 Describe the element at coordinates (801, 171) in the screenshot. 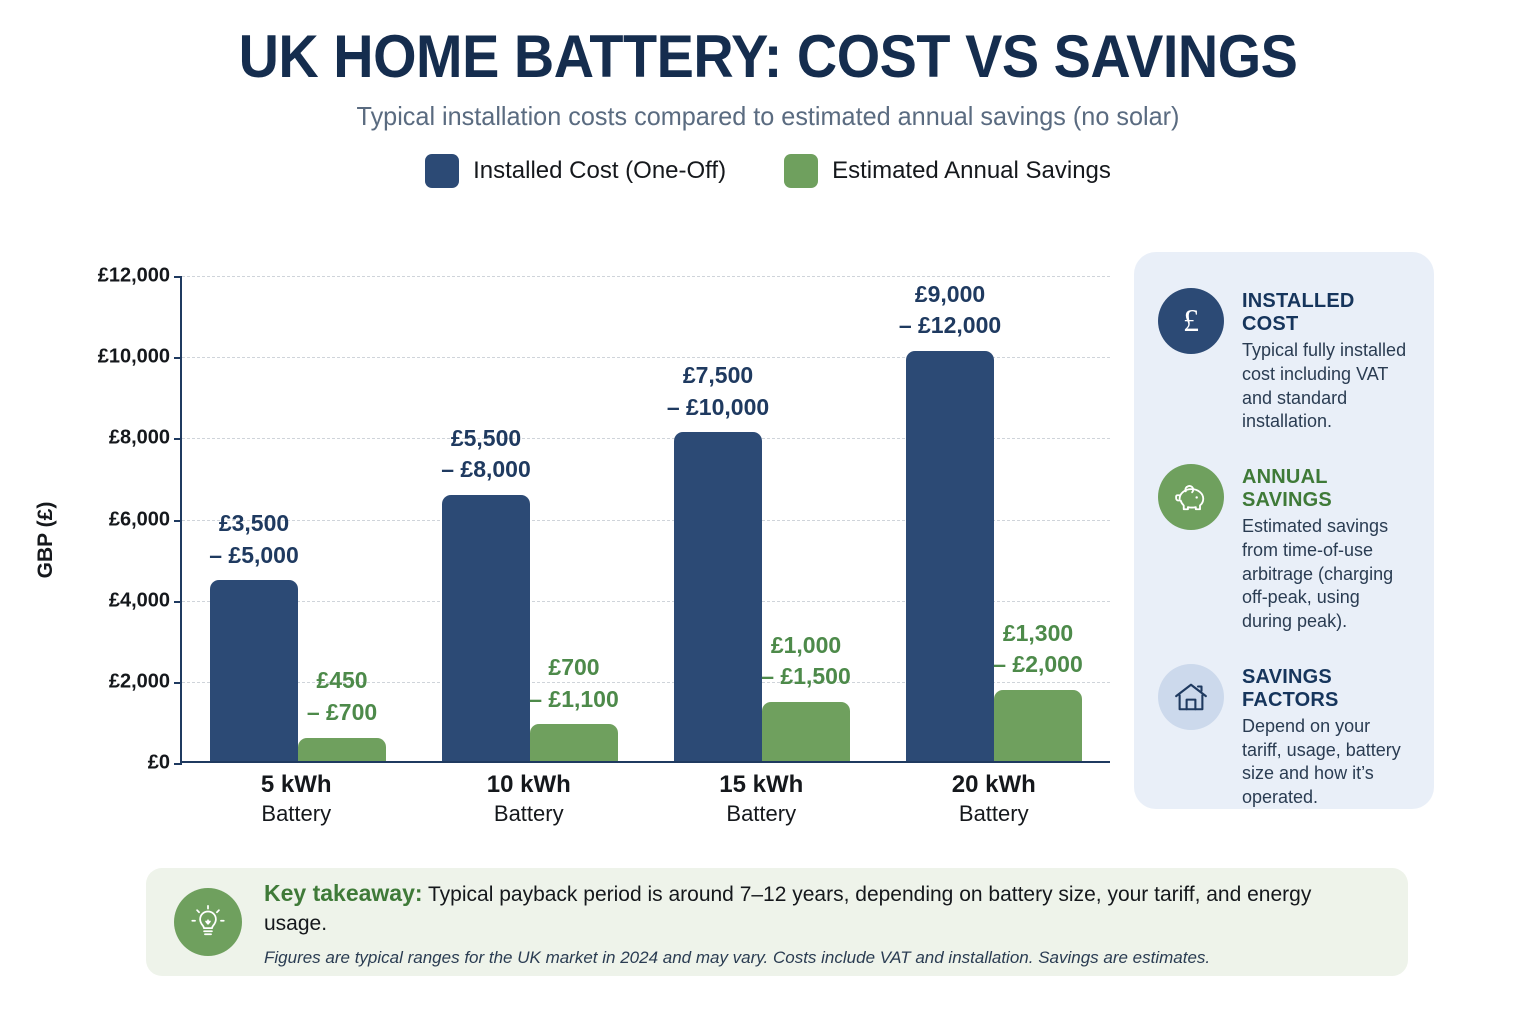

I see `legend-swatch-savings-icon` at that location.